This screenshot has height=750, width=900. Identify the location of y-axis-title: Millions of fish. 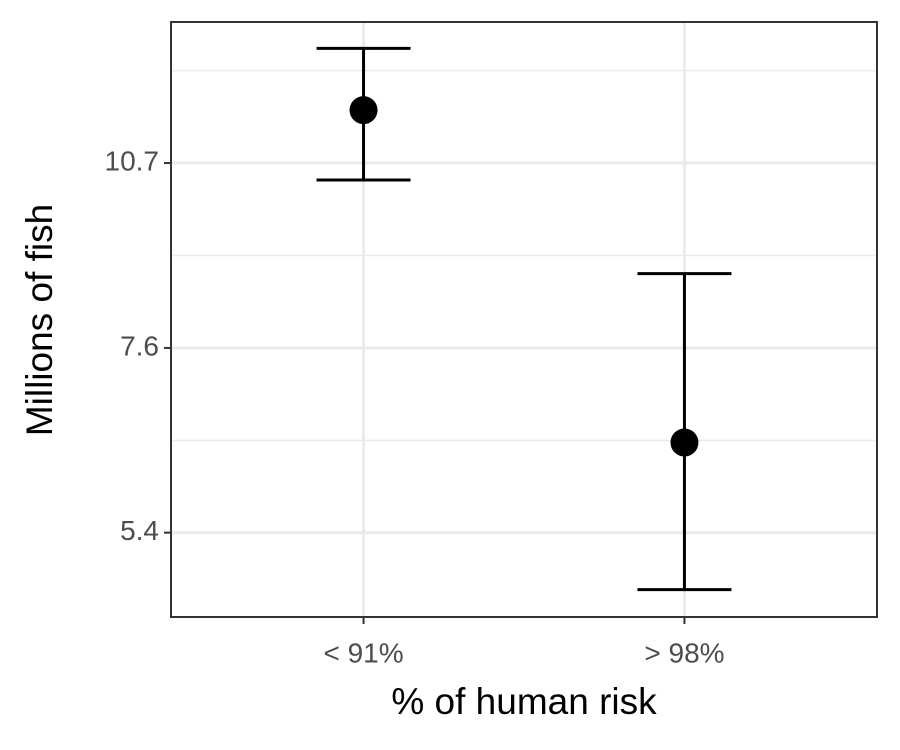
(39, 320).